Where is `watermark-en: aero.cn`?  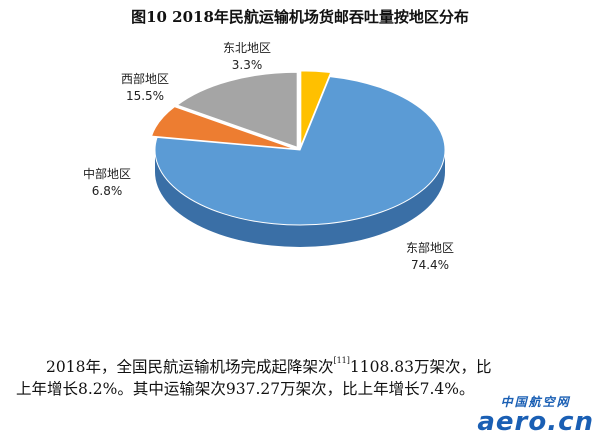 watermark-en: aero.cn is located at coordinates (535, 422).